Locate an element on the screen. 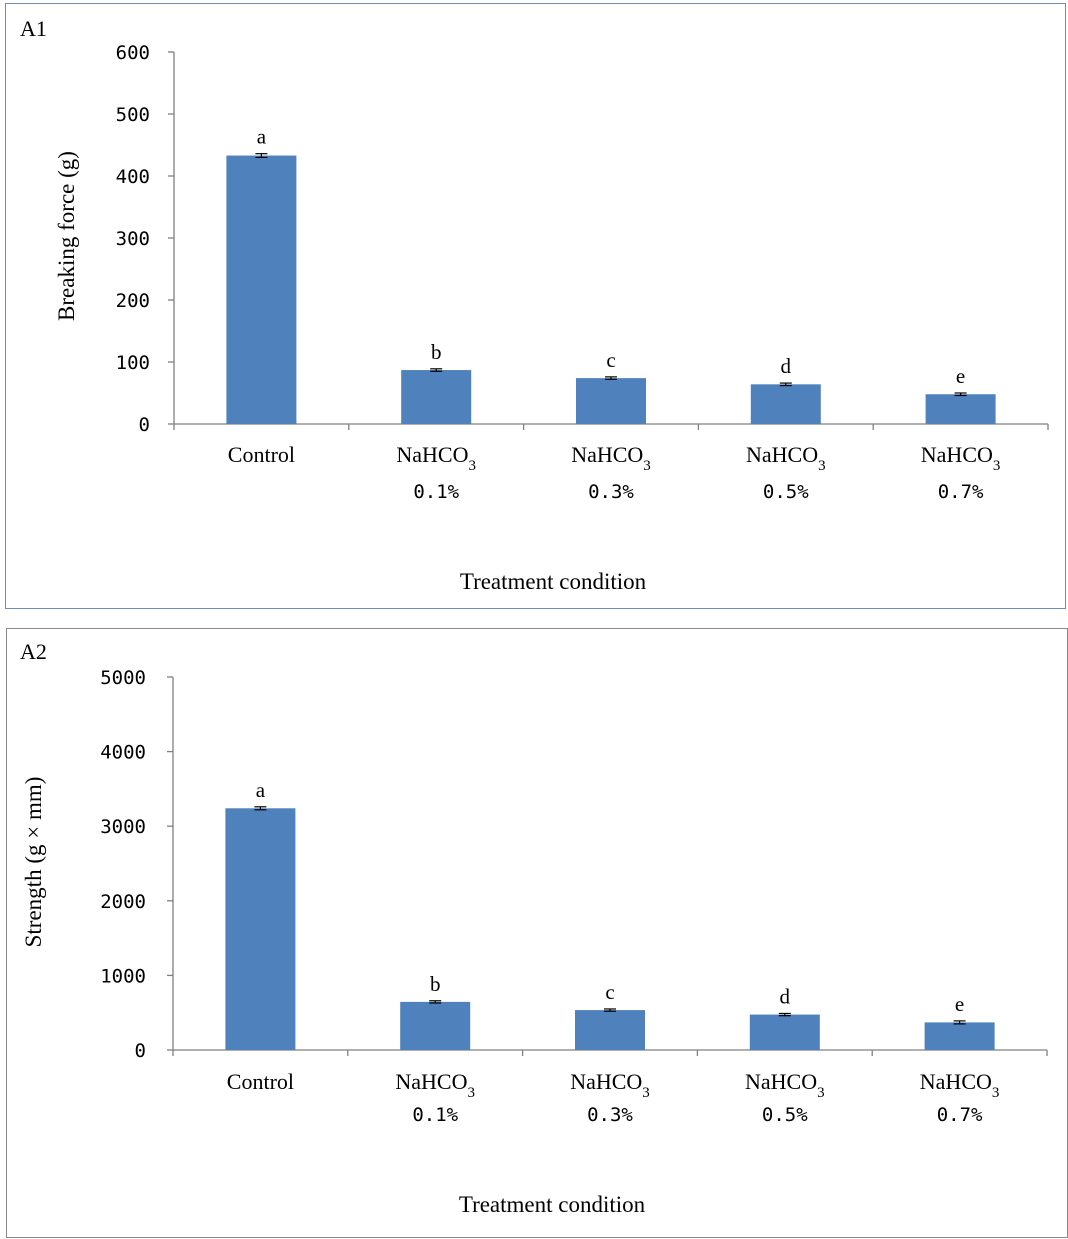 This screenshot has height=1239, width=1068. y-tick-label: 100 is located at coordinates (133, 363).